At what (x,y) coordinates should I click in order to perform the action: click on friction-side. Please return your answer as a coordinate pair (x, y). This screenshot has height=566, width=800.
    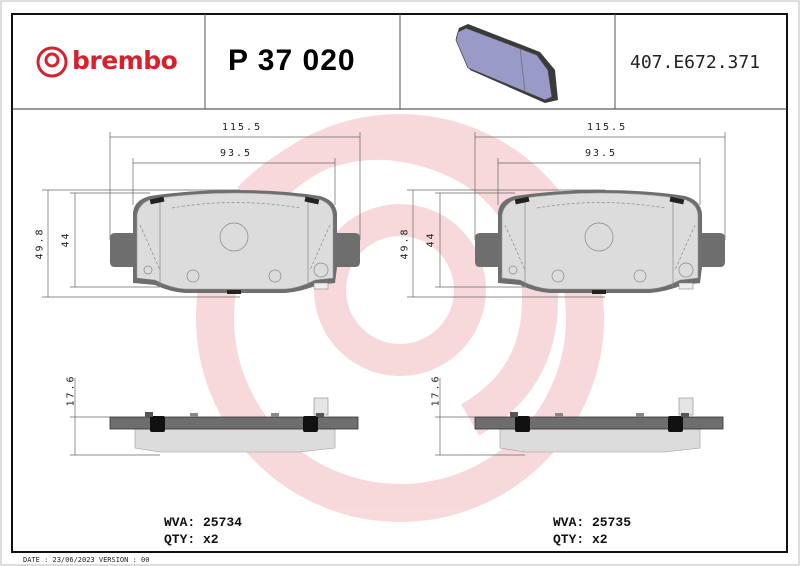
    Looking at the image, I should click on (235, 440).